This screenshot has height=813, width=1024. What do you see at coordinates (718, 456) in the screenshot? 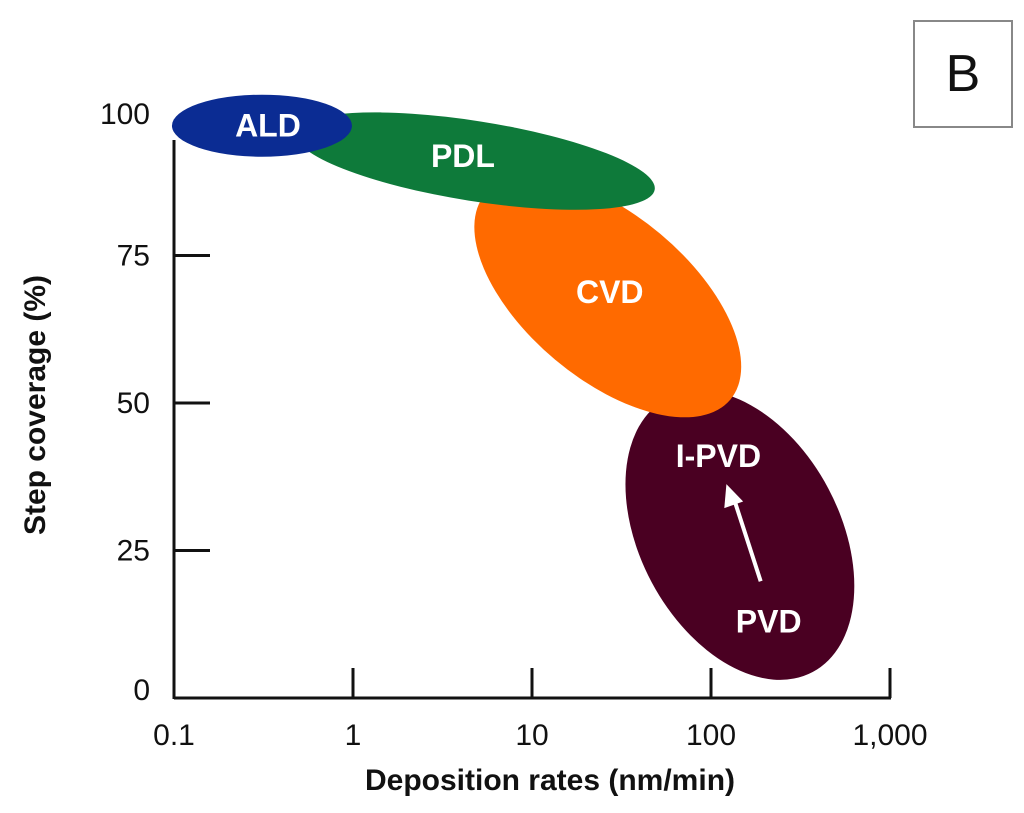
I see `annotation-i-pvd: I-PVD` at bounding box center [718, 456].